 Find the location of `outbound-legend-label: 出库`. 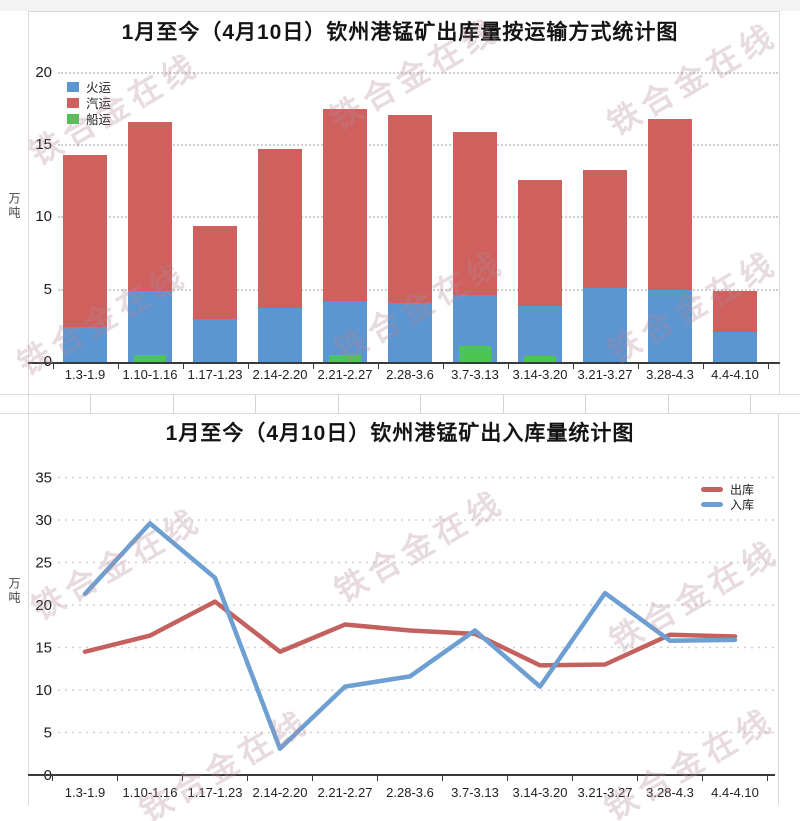

outbound-legend-label: 出库 is located at coordinates (742, 490).